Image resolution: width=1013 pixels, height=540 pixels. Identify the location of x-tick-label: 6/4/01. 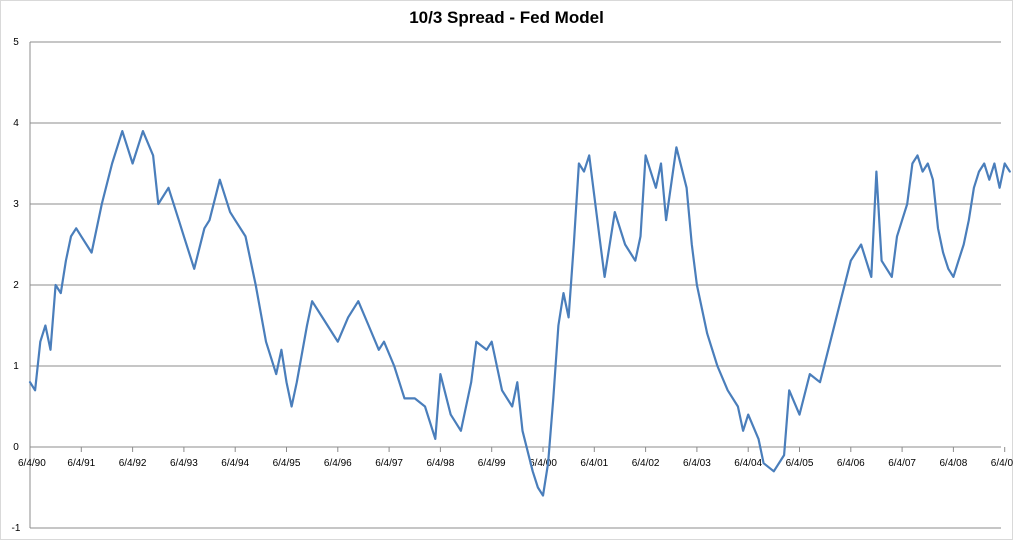
(594, 463).